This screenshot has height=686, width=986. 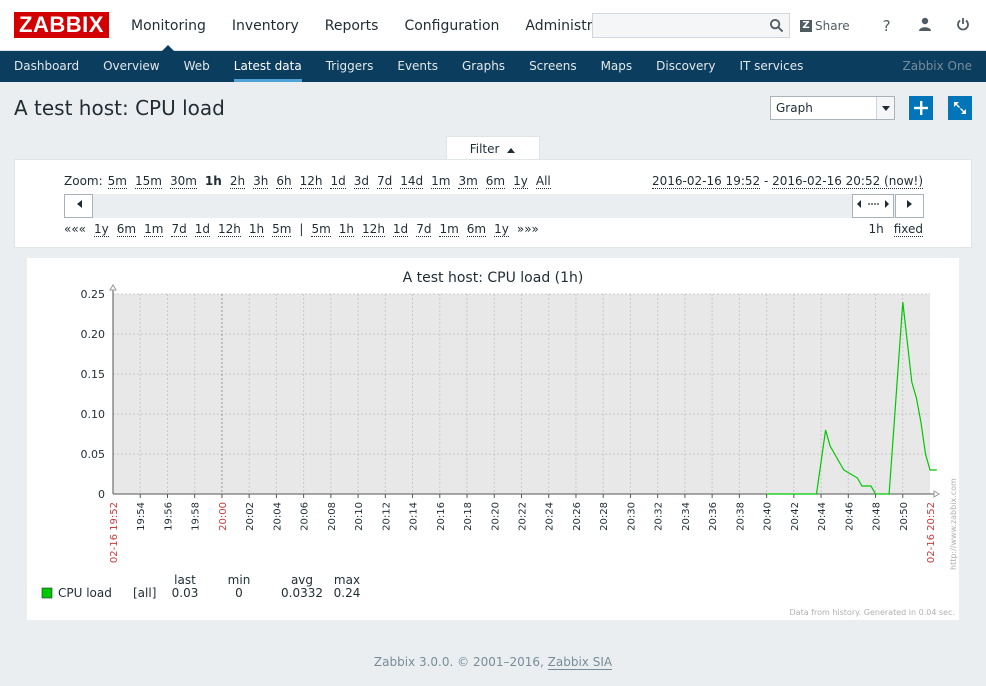 What do you see at coordinates (261, 181) in the screenshot?
I see `zoom-option: 3h` at bounding box center [261, 181].